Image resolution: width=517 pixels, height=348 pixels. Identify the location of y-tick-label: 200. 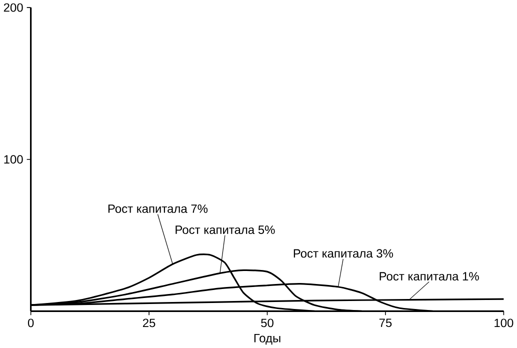
(13, 7).